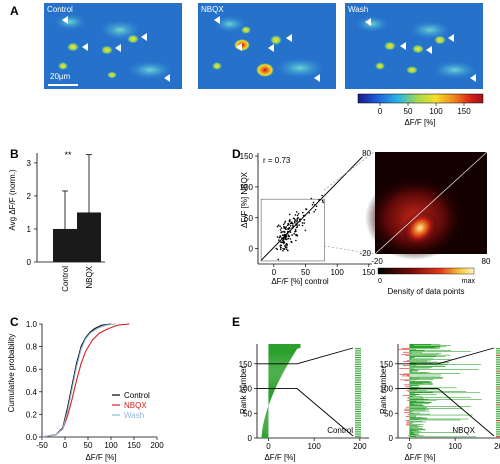 Image resolution: width=500 pixels, height=464 pixels. I want to click on colorbar-tick: 100, so click(436, 111).